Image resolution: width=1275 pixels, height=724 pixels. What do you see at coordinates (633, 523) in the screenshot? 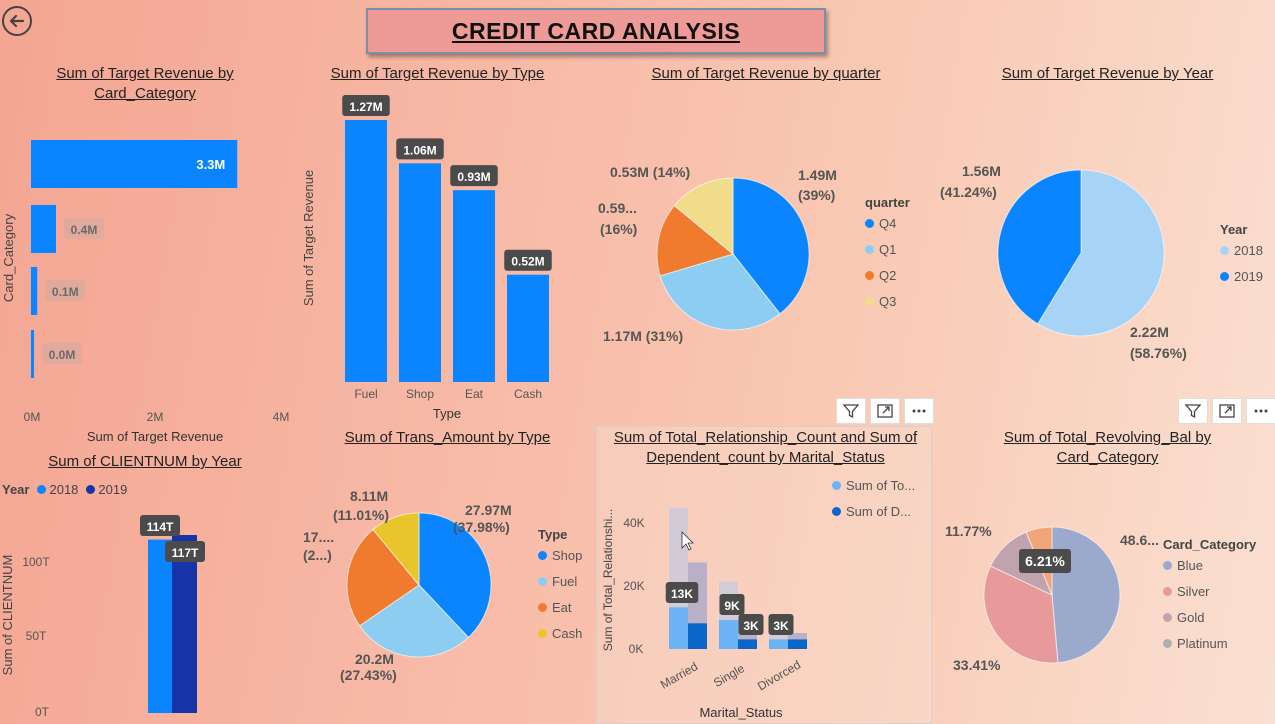
I see `tick-label: 40K` at bounding box center [633, 523].